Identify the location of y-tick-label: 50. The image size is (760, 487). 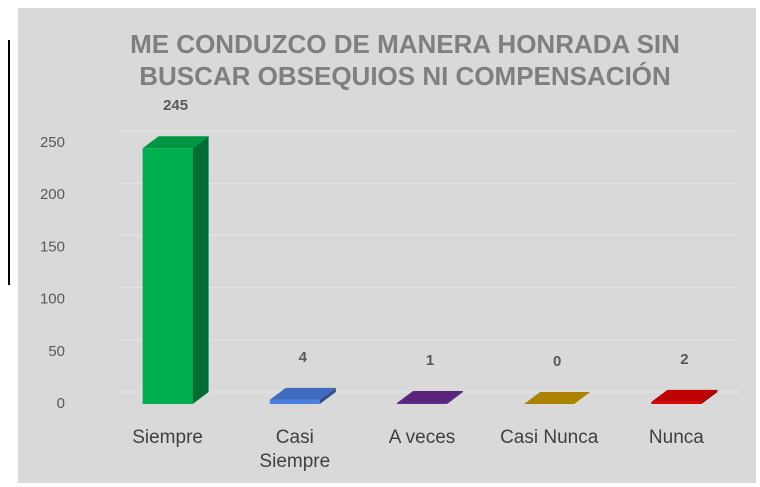
(56, 351).